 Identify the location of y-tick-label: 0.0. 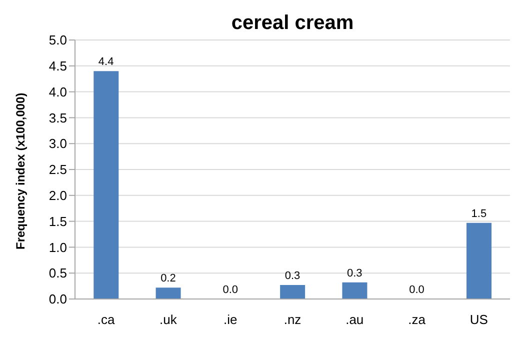
(57, 299).